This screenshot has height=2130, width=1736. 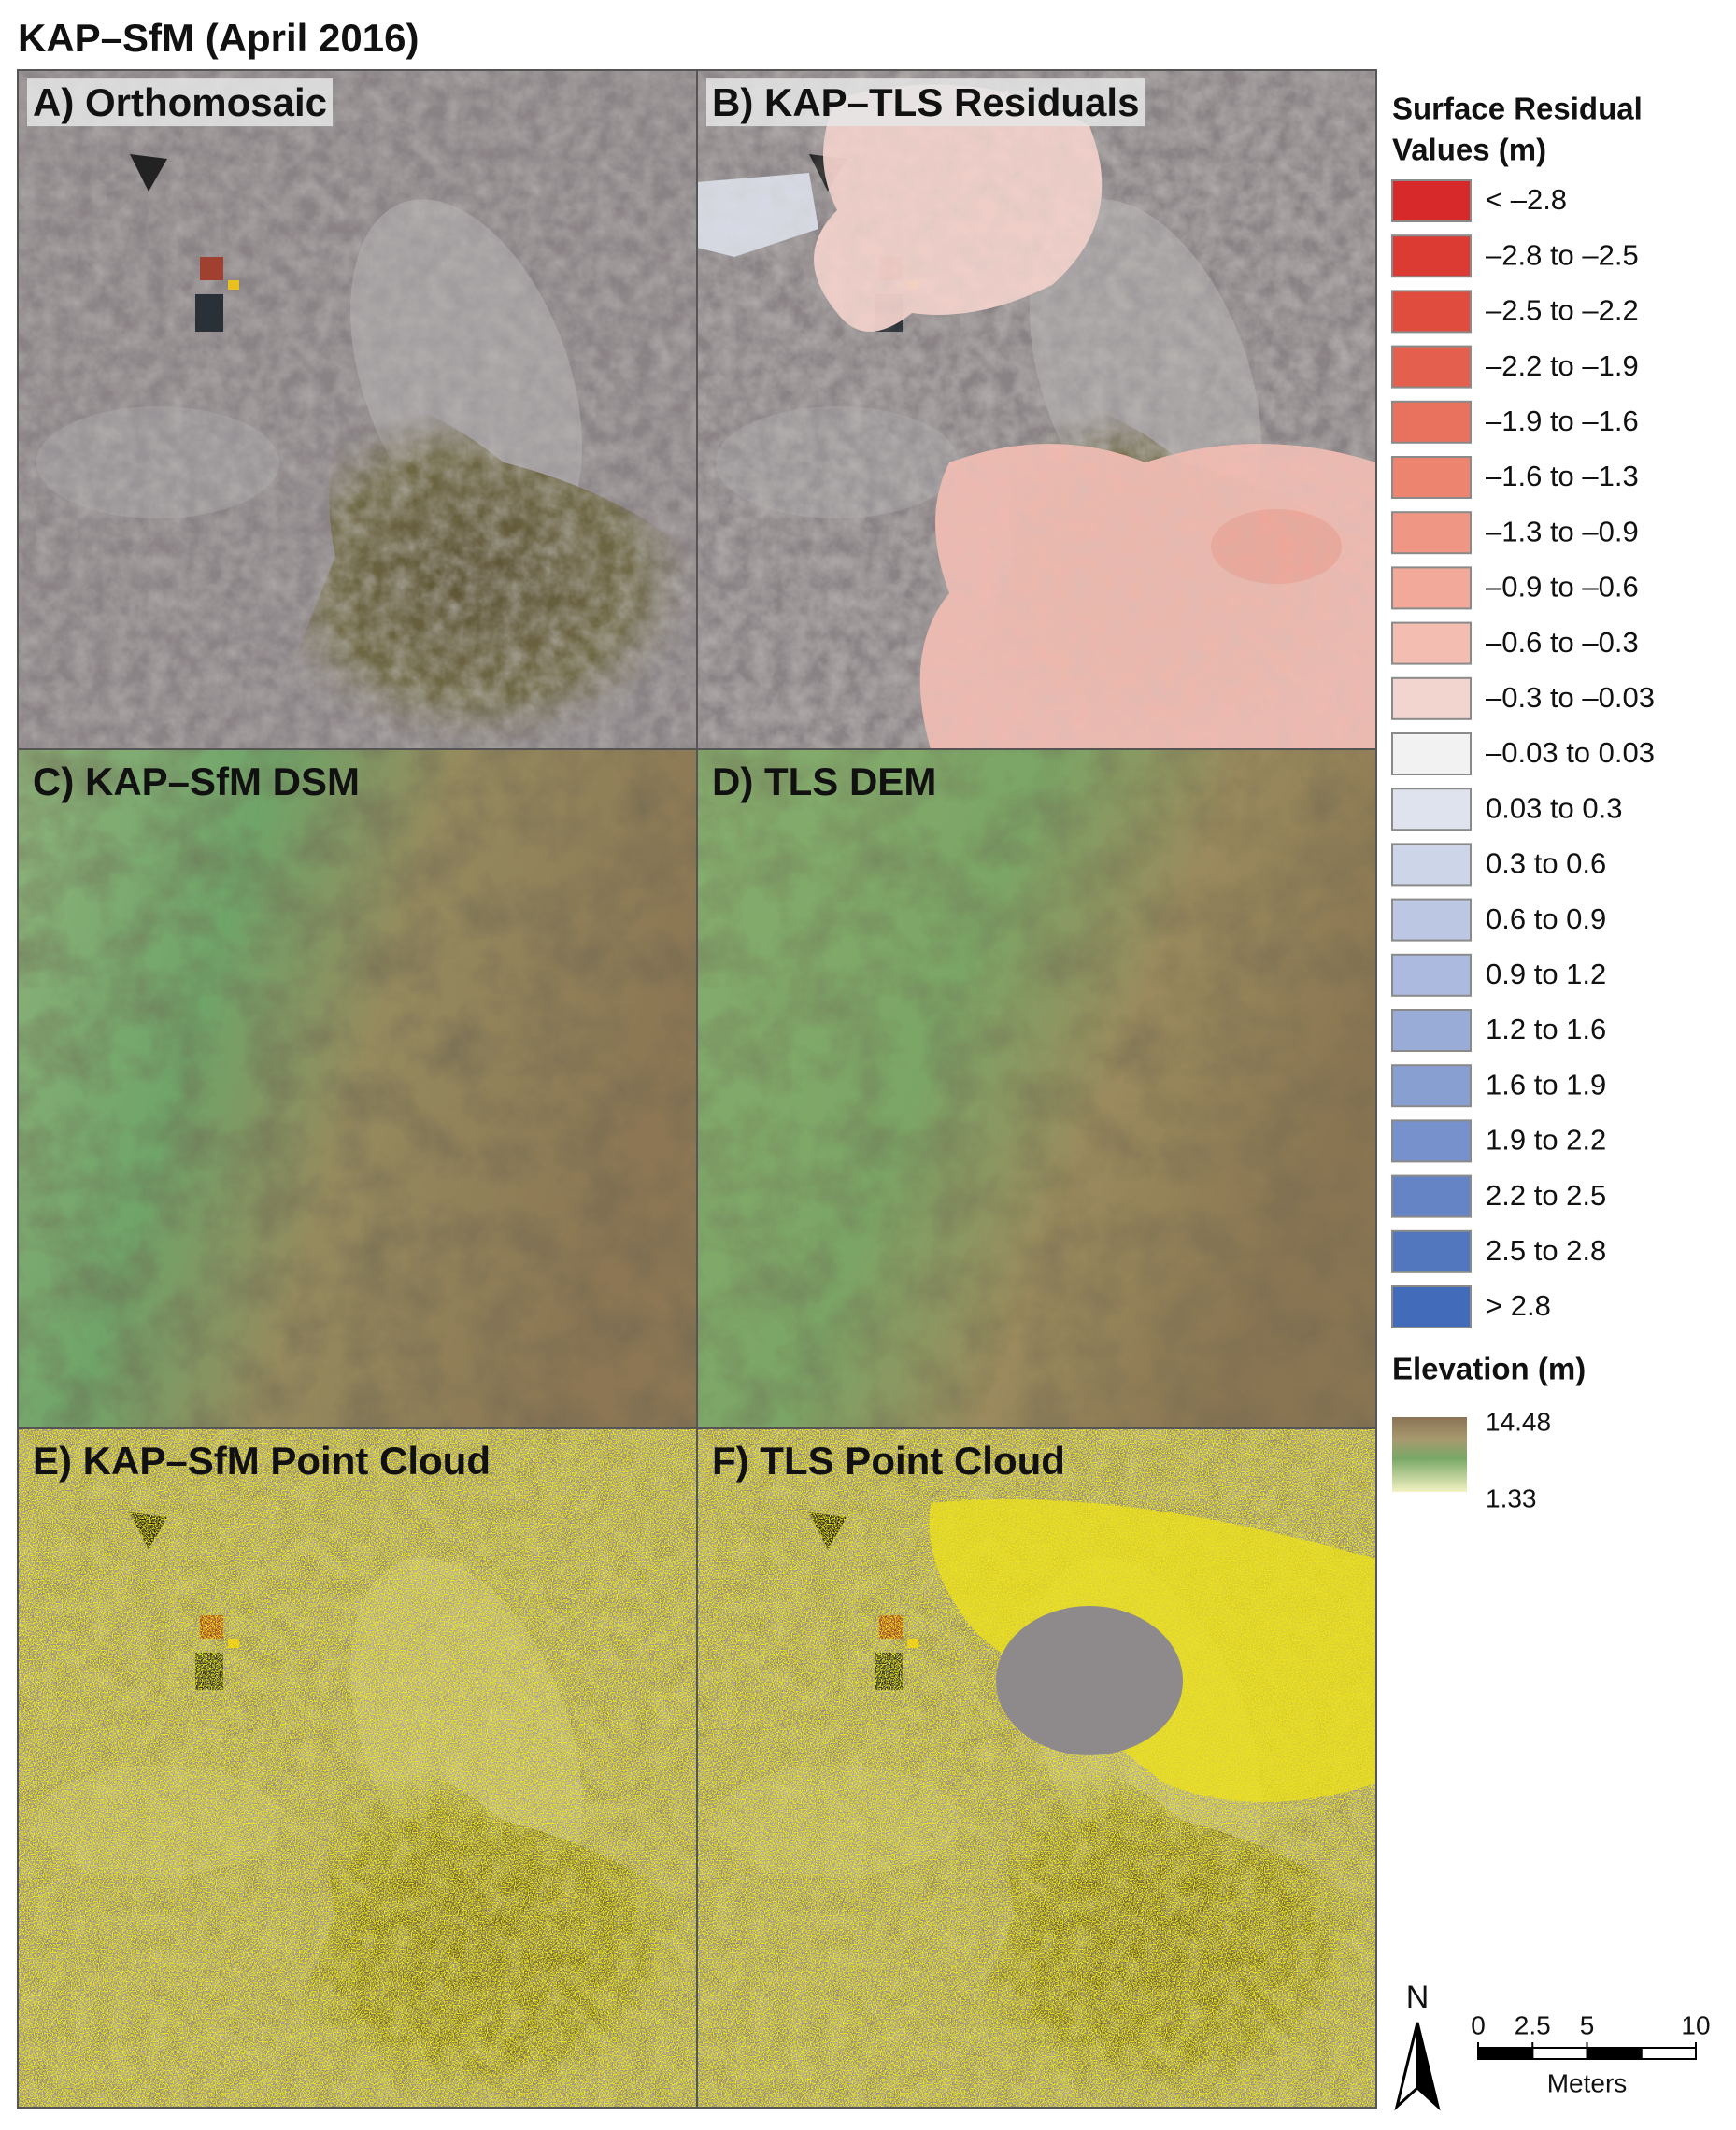 What do you see at coordinates (1036, 1768) in the screenshot?
I see `panel-f-image` at bounding box center [1036, 1768].